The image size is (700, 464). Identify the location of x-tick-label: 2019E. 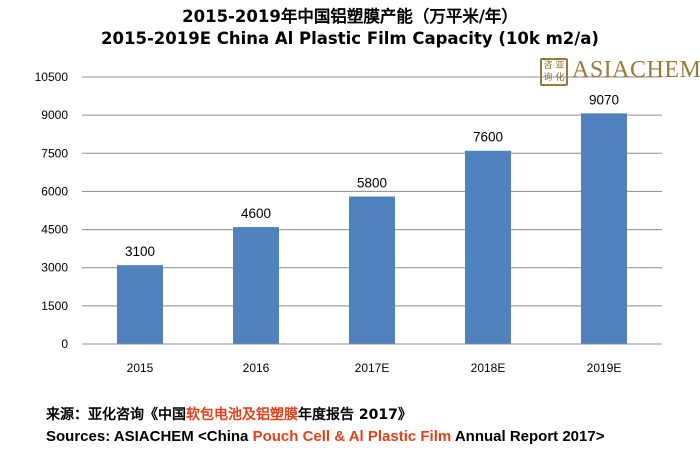
(604, 368).